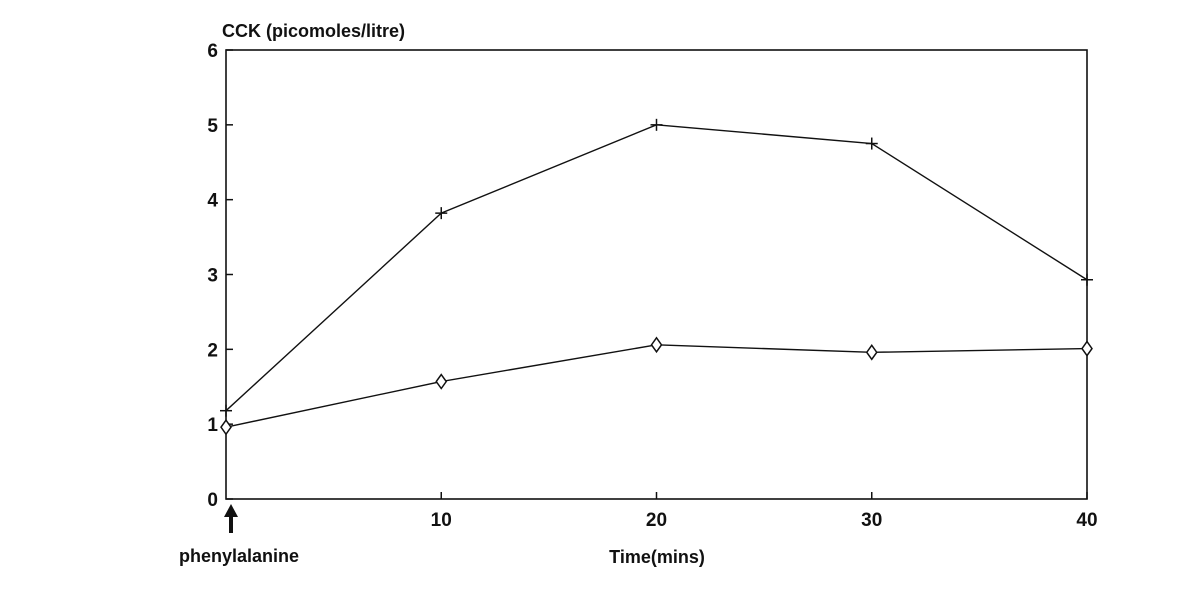 This screenshot has height=600, width=1200. Describe the element at coordinates (212, 276) in the screenshot. I see `y-tick-label: 3` at that location.